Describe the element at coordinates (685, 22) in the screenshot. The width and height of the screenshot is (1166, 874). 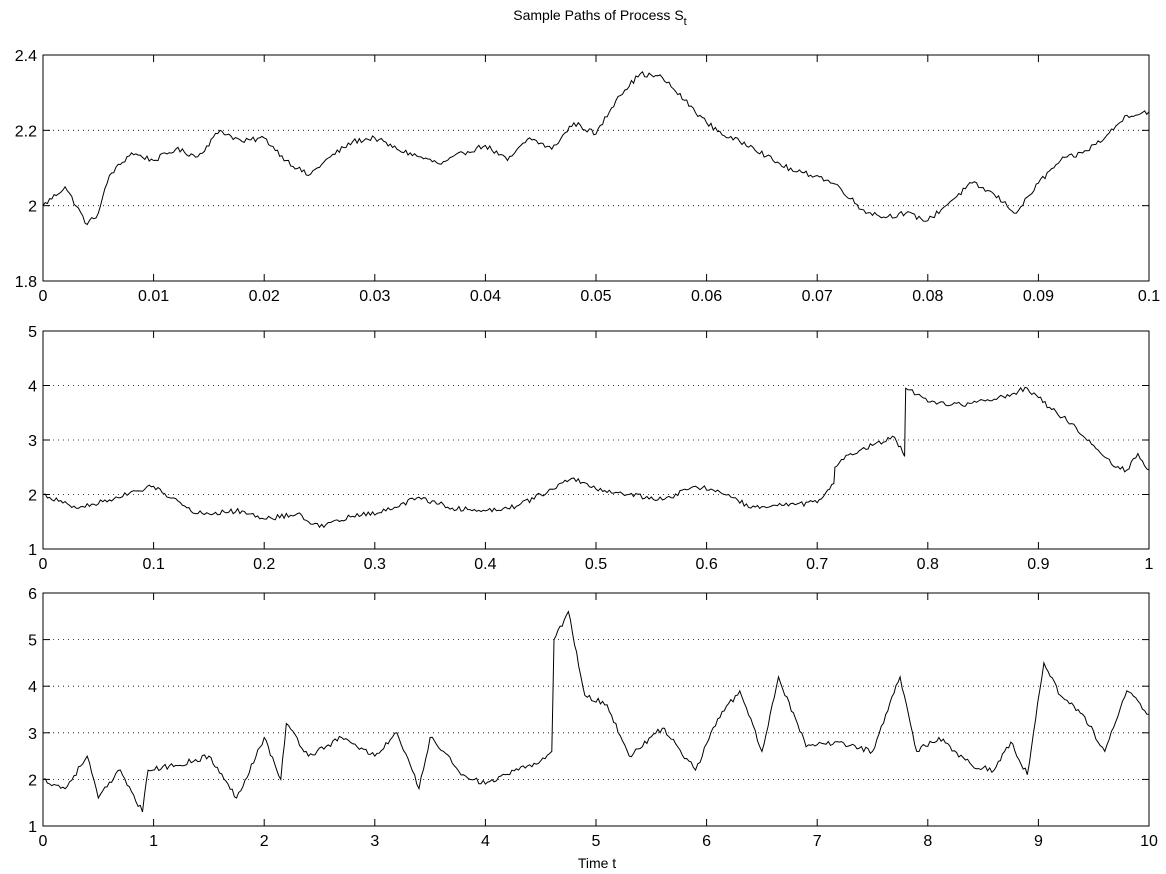
I see `chart-title-subscript: t` at that location.